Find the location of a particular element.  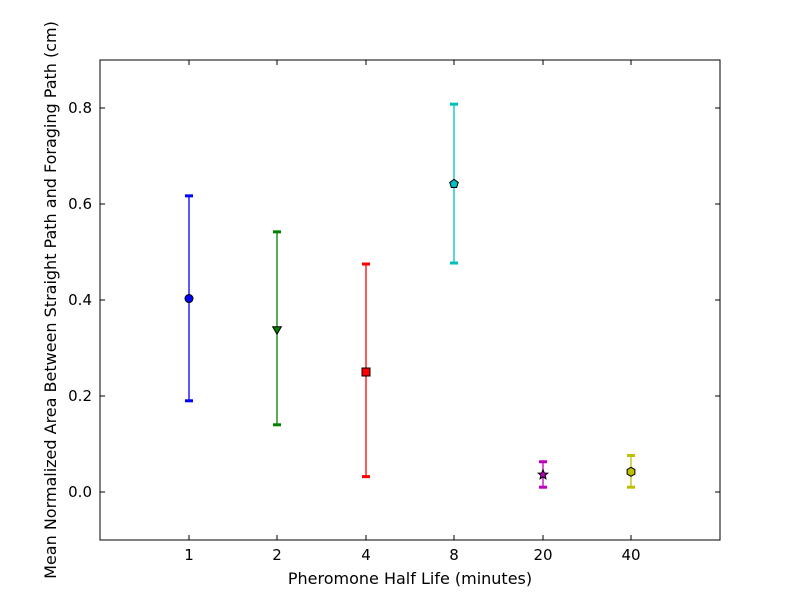

y-tick-label: 0.0 is located at coordinates (80, 492).